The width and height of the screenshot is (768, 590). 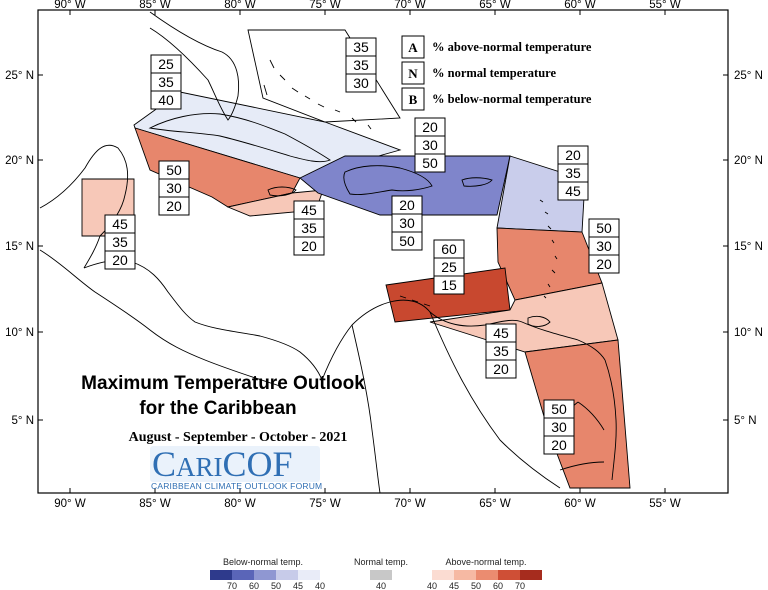 What do you see at coordinates (407, 223) in the screenshot?
I see `prob-stack-hispaniola-south: 20 30 50` at bounding box center [407, 223].